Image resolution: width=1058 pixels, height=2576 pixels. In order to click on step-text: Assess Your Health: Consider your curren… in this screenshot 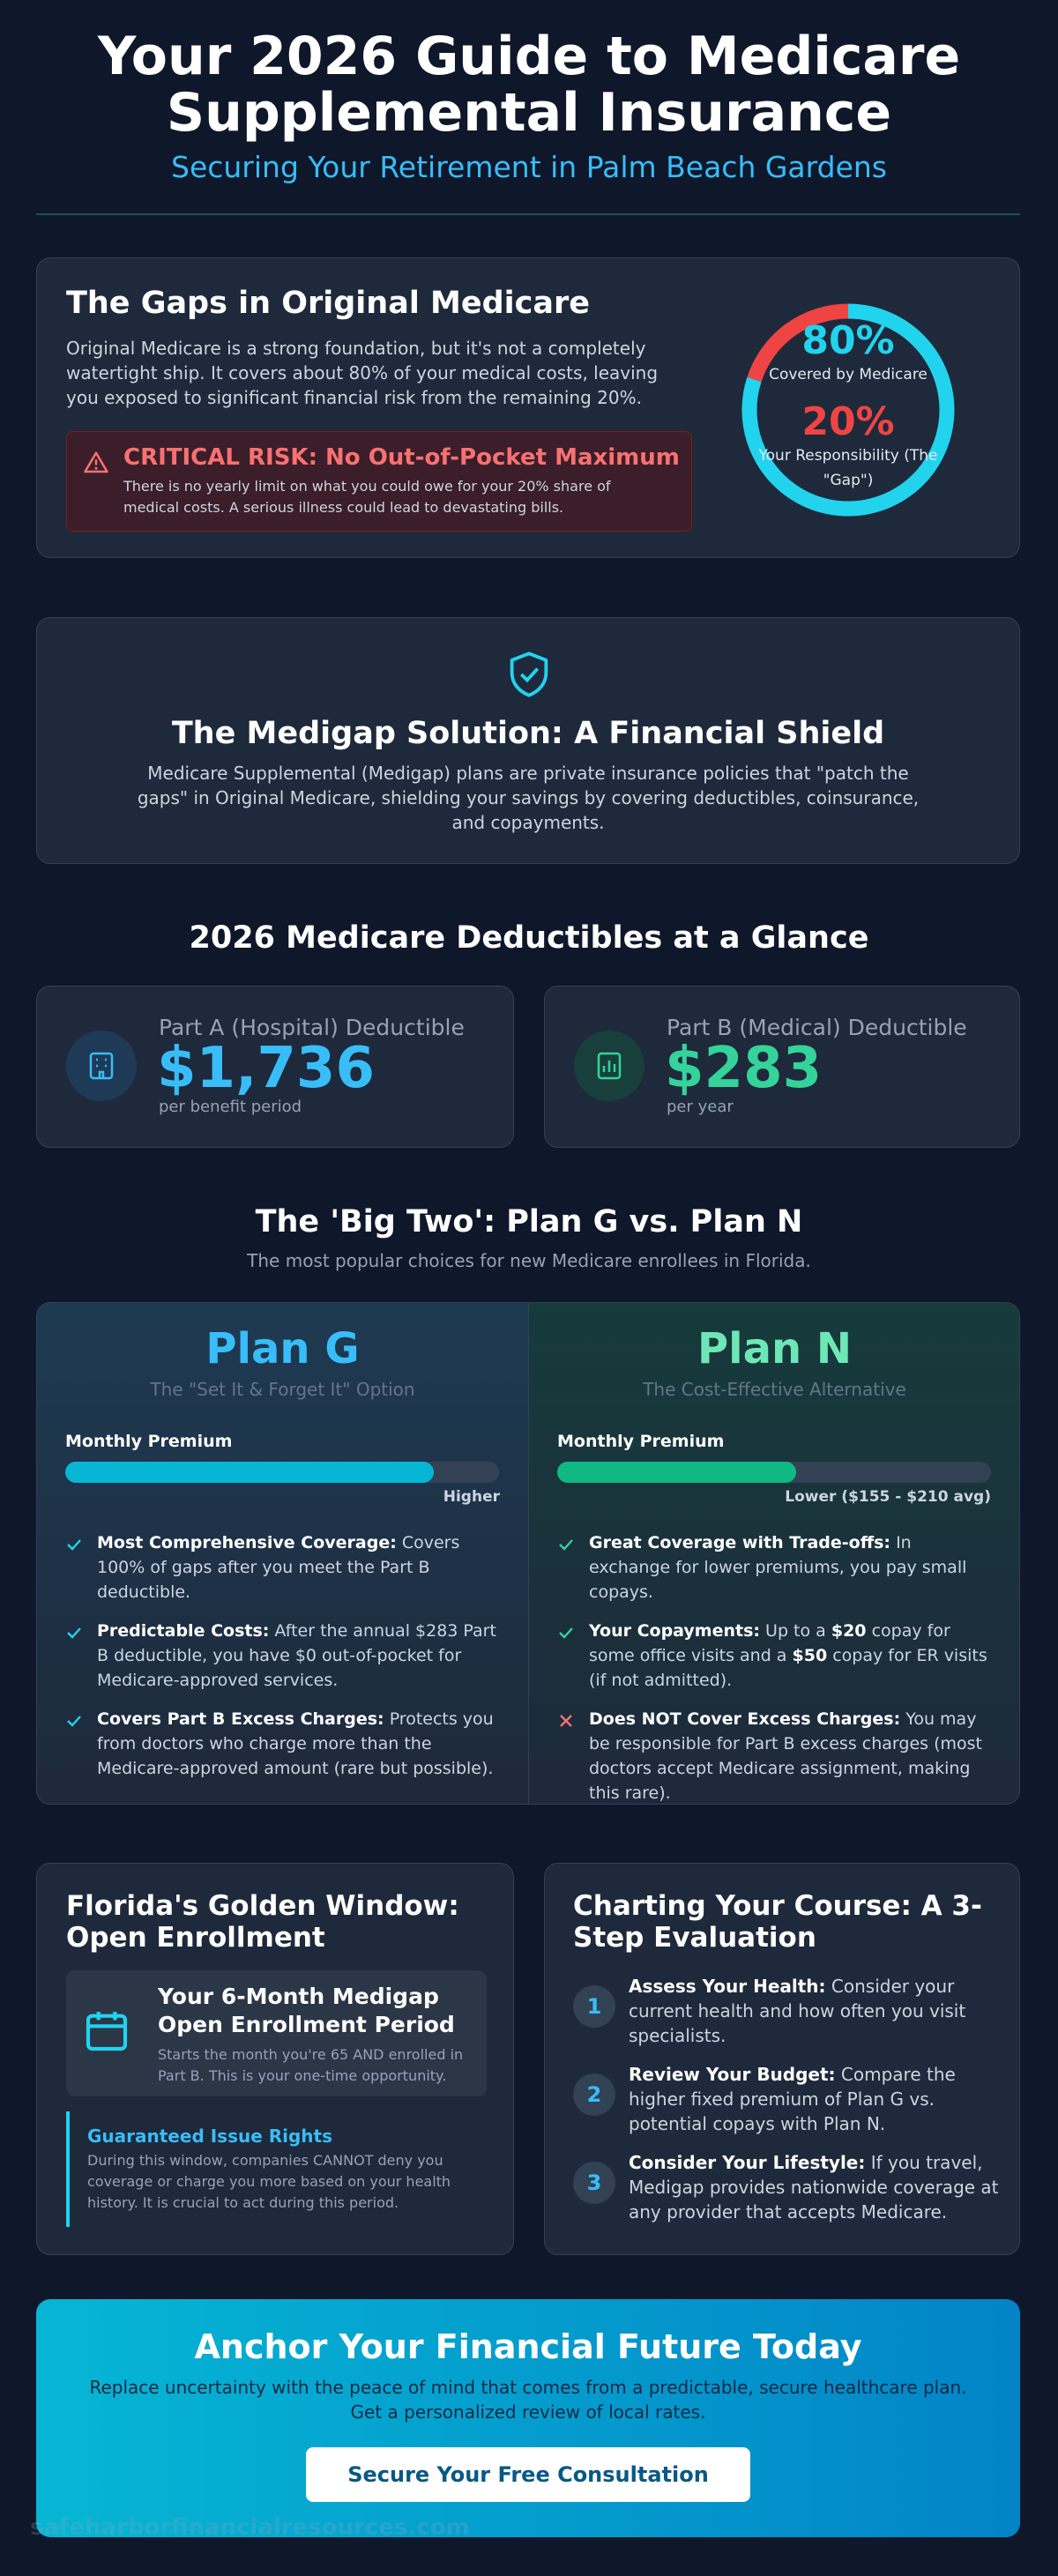, I will do `click(814, 2011)`.